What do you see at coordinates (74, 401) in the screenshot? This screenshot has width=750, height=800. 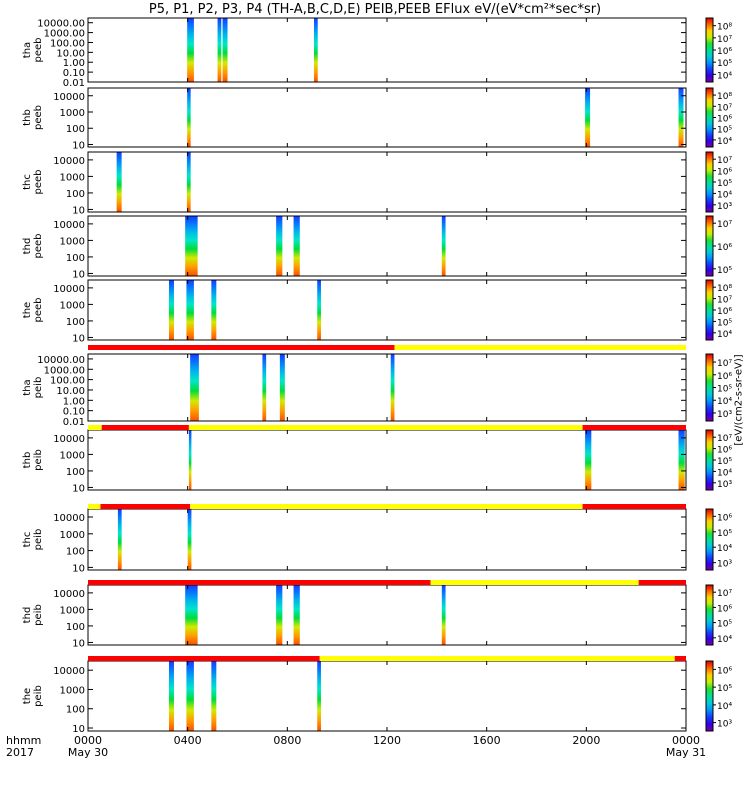 I see `ytick-label: 1.00` at bounding box center [74, 401].